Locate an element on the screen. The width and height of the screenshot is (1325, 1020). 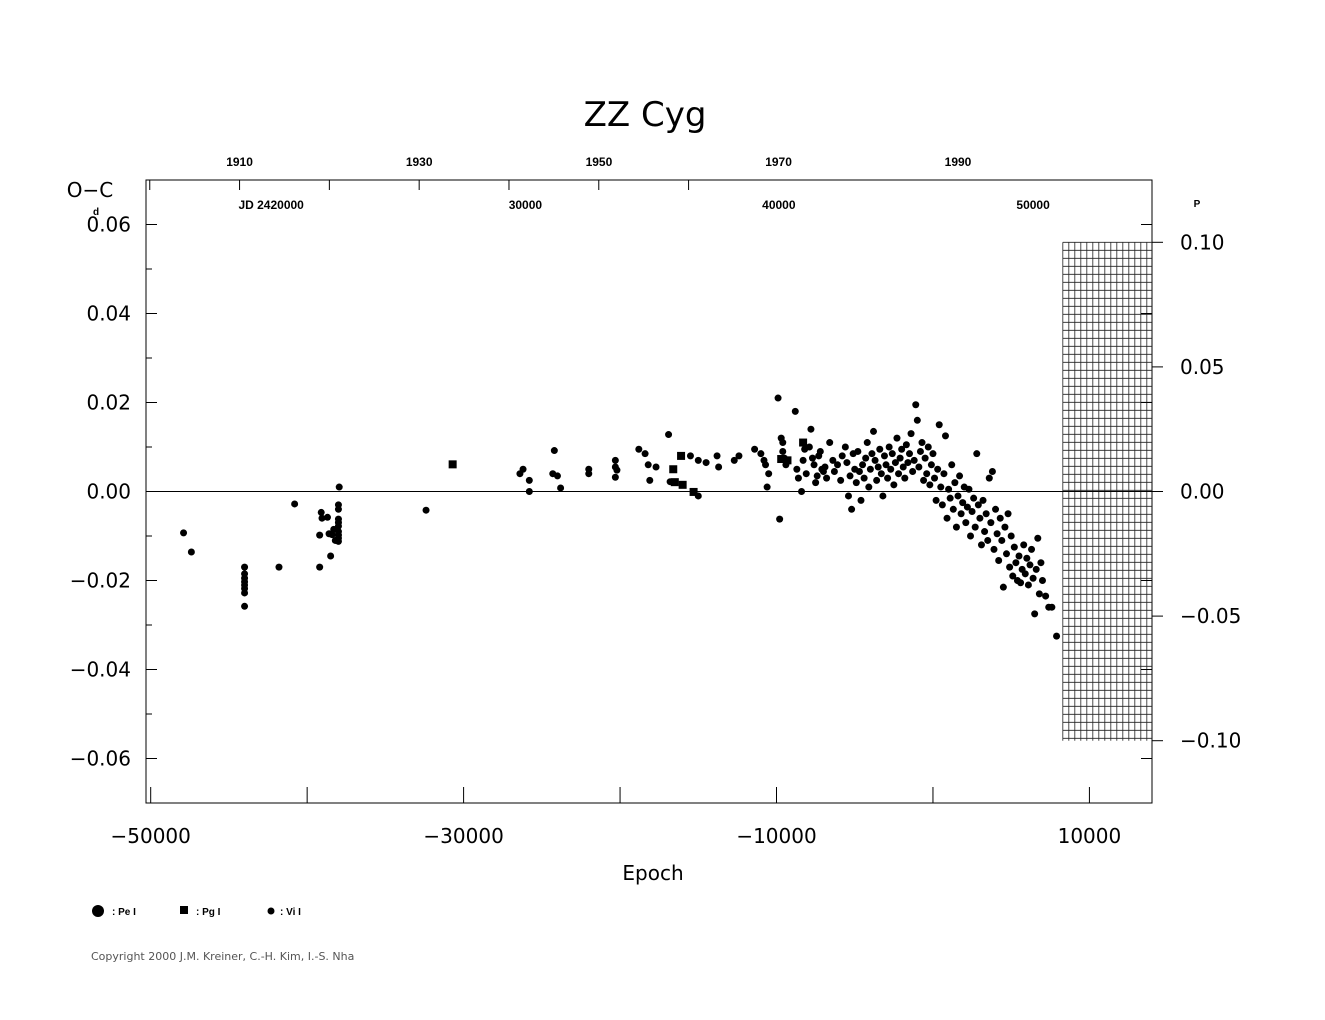
y-axis-label: O−C is located at coordinates (90, 190).